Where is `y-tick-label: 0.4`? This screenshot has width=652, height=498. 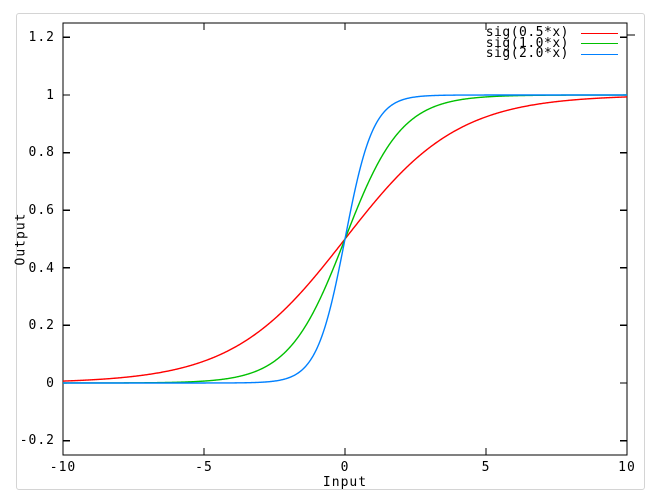 y-tick-label: 0.4 is located at coordinates (41, 268).